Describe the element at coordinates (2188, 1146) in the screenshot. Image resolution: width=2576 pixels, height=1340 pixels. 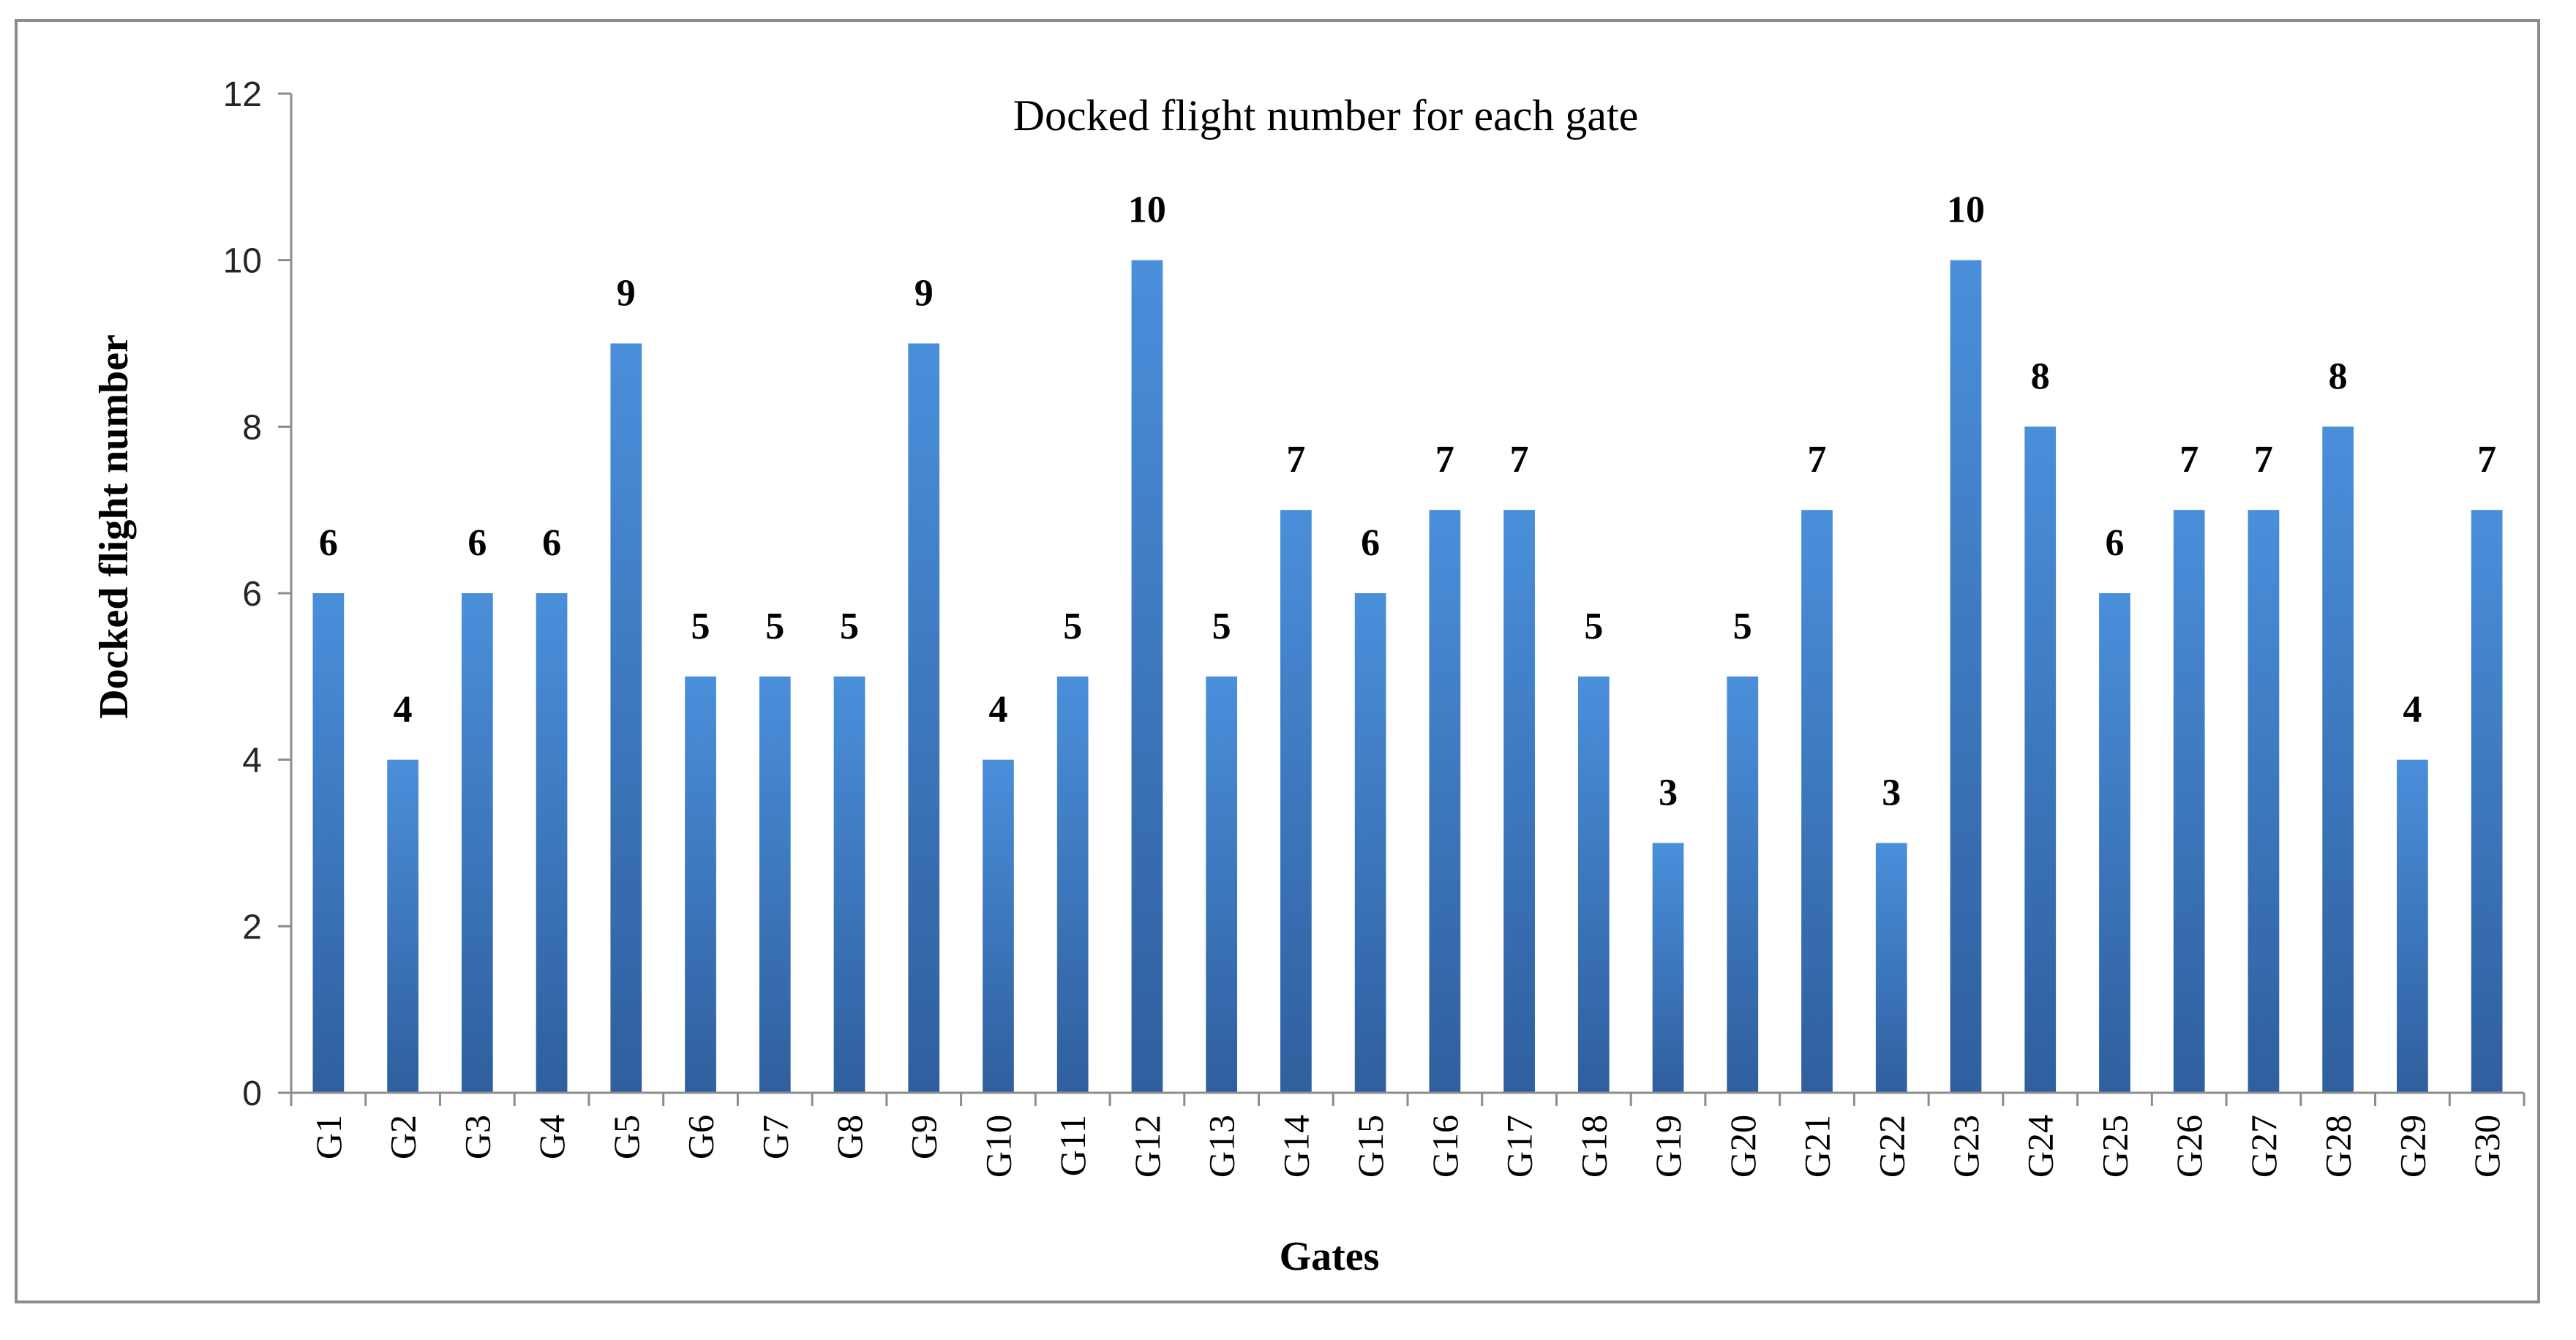
I see `x-tick-label-g26: G26` at that location.